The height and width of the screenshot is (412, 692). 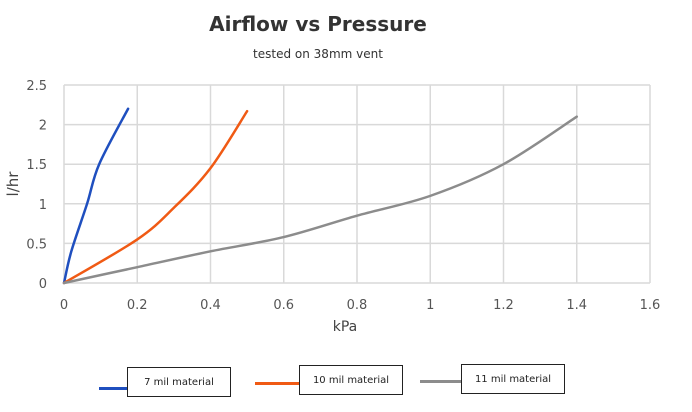 I want to click on y-tick-label: 0.5, so click(x=36, y=244).